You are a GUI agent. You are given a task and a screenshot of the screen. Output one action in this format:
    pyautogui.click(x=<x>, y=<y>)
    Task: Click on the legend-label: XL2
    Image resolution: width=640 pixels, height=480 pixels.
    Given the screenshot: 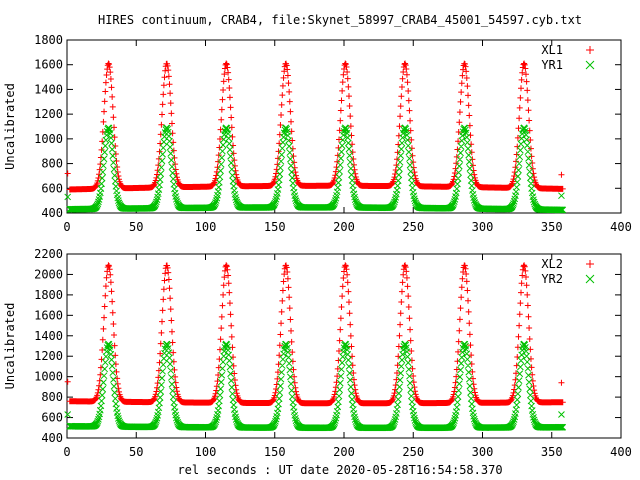 What is the action you would take?
    pyautogui.click(x=552, y=264)
    